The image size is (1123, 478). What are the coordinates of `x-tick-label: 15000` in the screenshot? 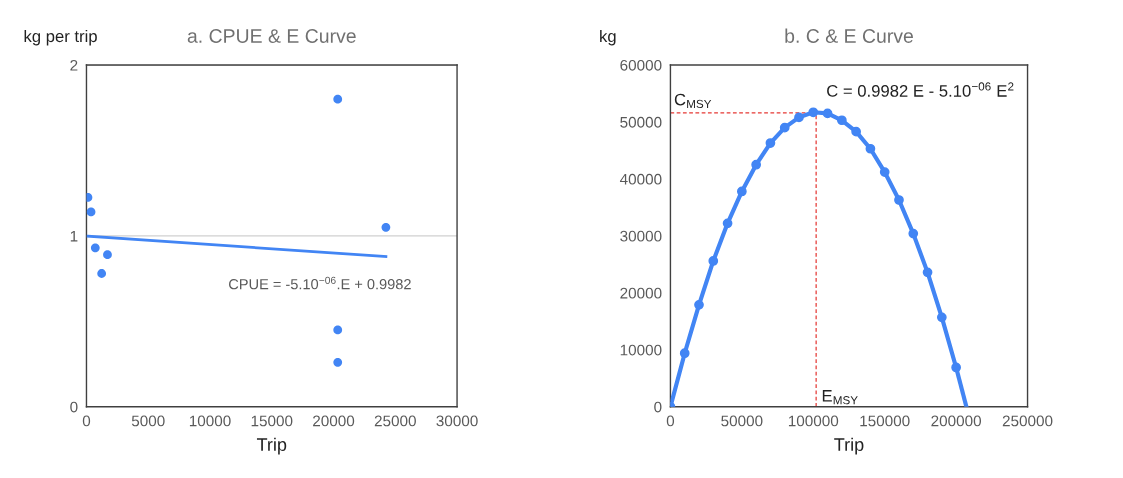 It's located at (272, 421).